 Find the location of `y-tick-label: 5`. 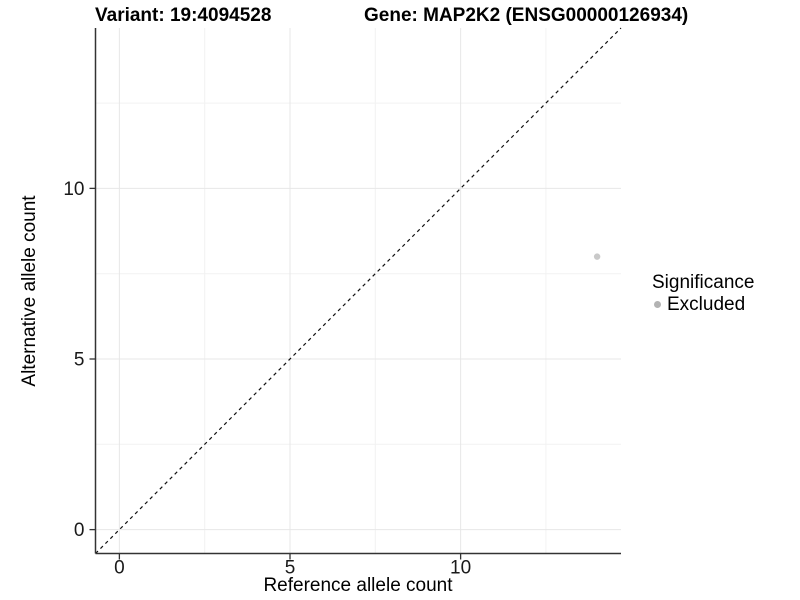

y-tick-label: 5 is located at coordinates (79, 359).